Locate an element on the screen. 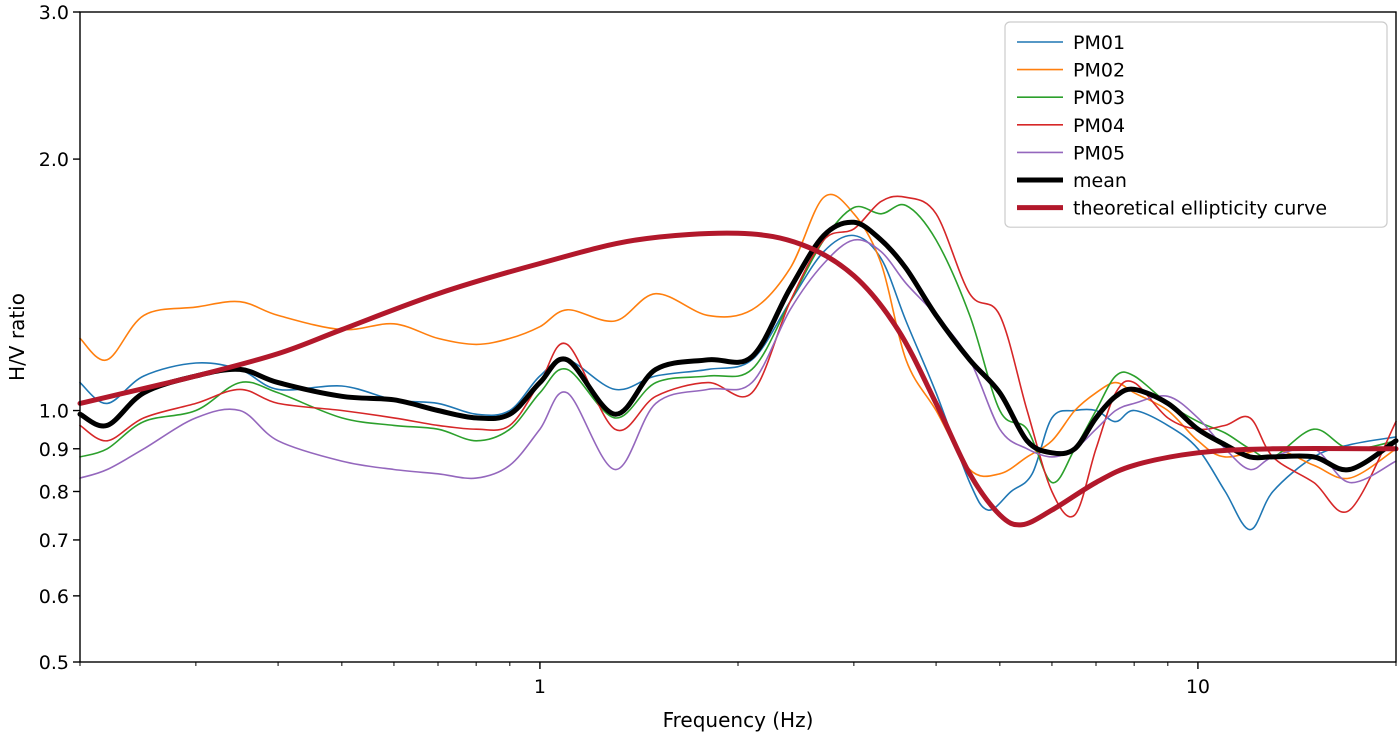 The height and width of the screenshot is (738, 1400). y-tick-label: 0.7 is located at coordinates (54, 541).